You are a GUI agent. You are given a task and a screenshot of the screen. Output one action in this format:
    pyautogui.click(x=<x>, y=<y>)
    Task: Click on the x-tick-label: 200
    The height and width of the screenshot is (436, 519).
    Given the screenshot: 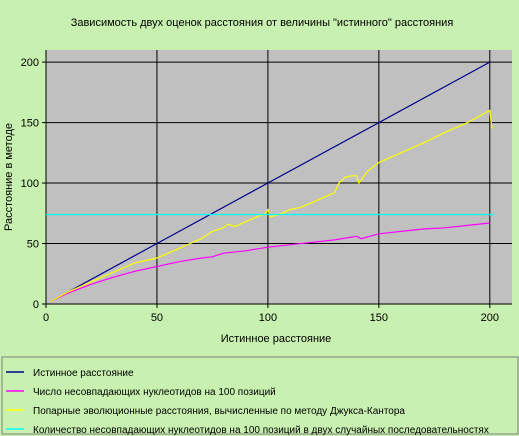 What is the action you would take?
    pyautogui.click(x=490, y=318)
    